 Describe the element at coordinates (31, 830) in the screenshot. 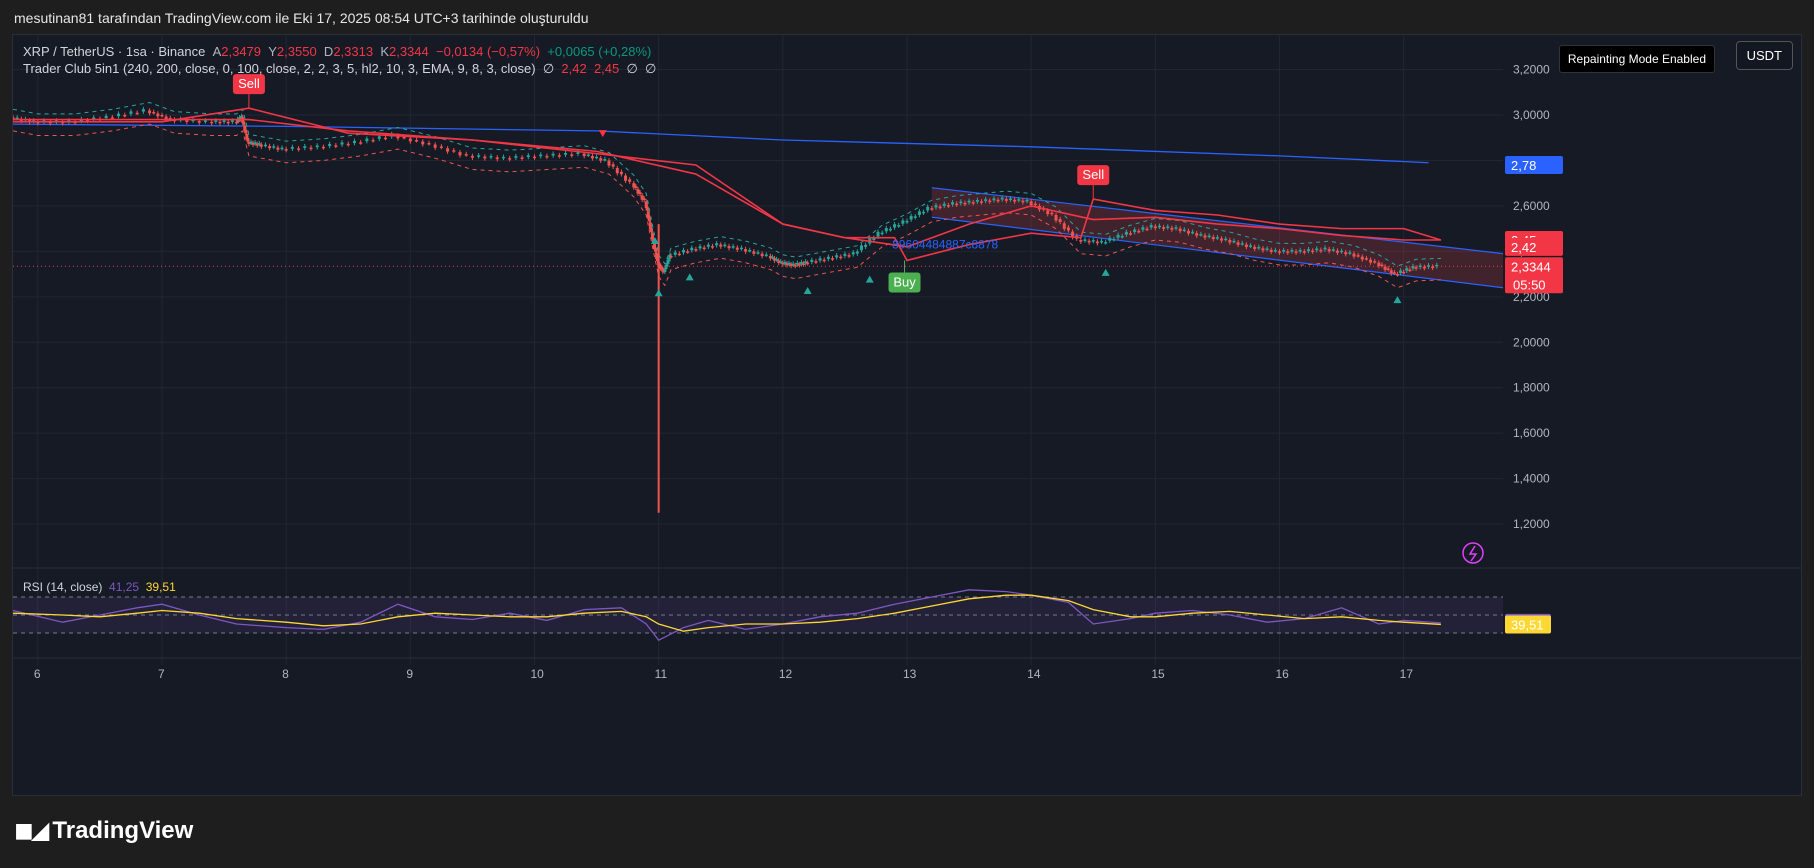

I see `tradingview-logo-icon: ◼◢` at that location.